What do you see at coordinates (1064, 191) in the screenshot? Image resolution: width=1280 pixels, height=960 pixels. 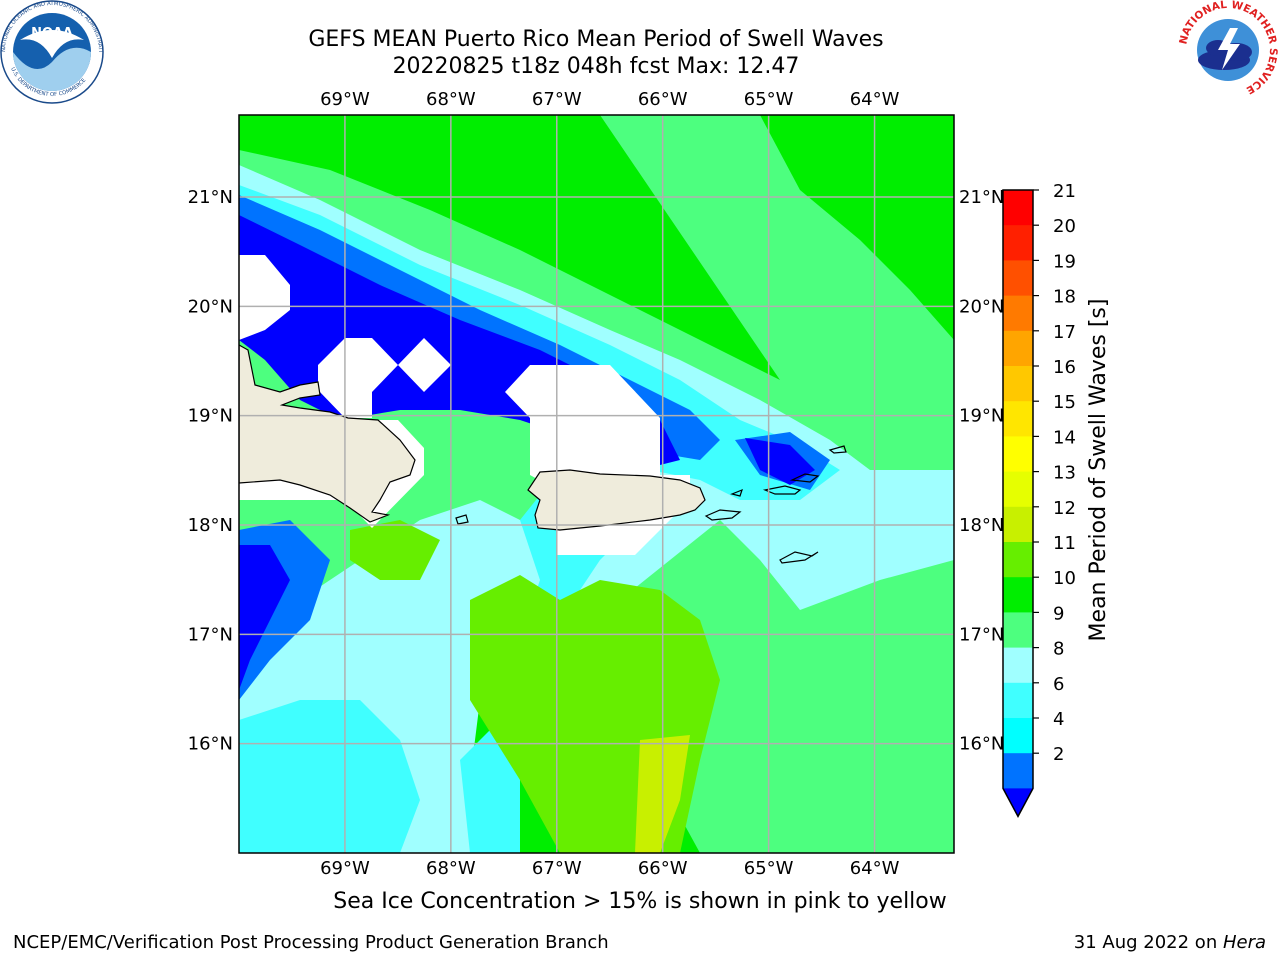 I see `colorbar-tick-label: 21` at bounding box center [1064, 191].